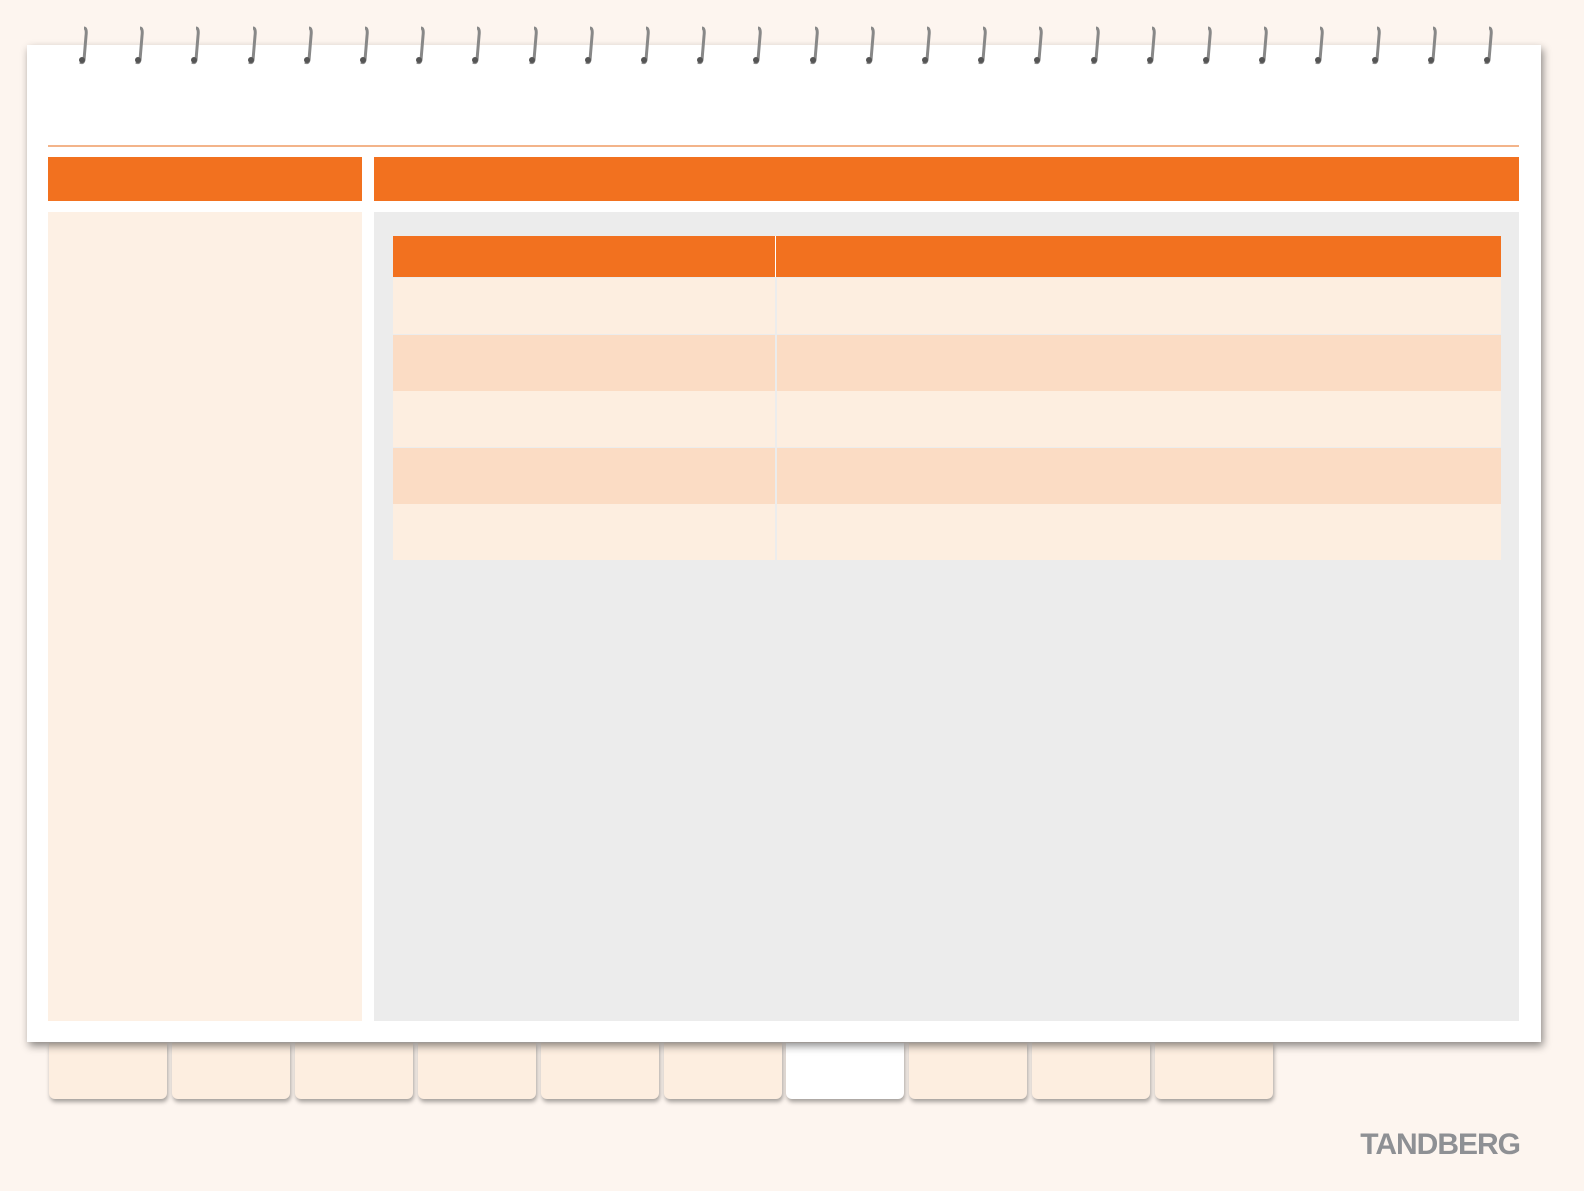  What do you see at coordinates (205, 616) in the screenshot?
I see `left-panel` at bounding box center [205, 616].